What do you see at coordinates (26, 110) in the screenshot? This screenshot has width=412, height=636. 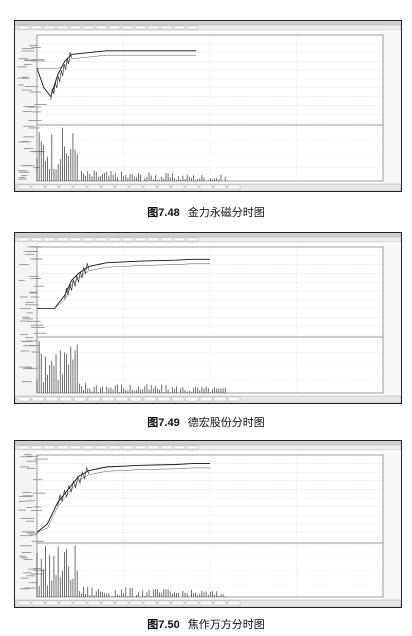 I see `y-axis-strip` at bounding box center [26, 110].